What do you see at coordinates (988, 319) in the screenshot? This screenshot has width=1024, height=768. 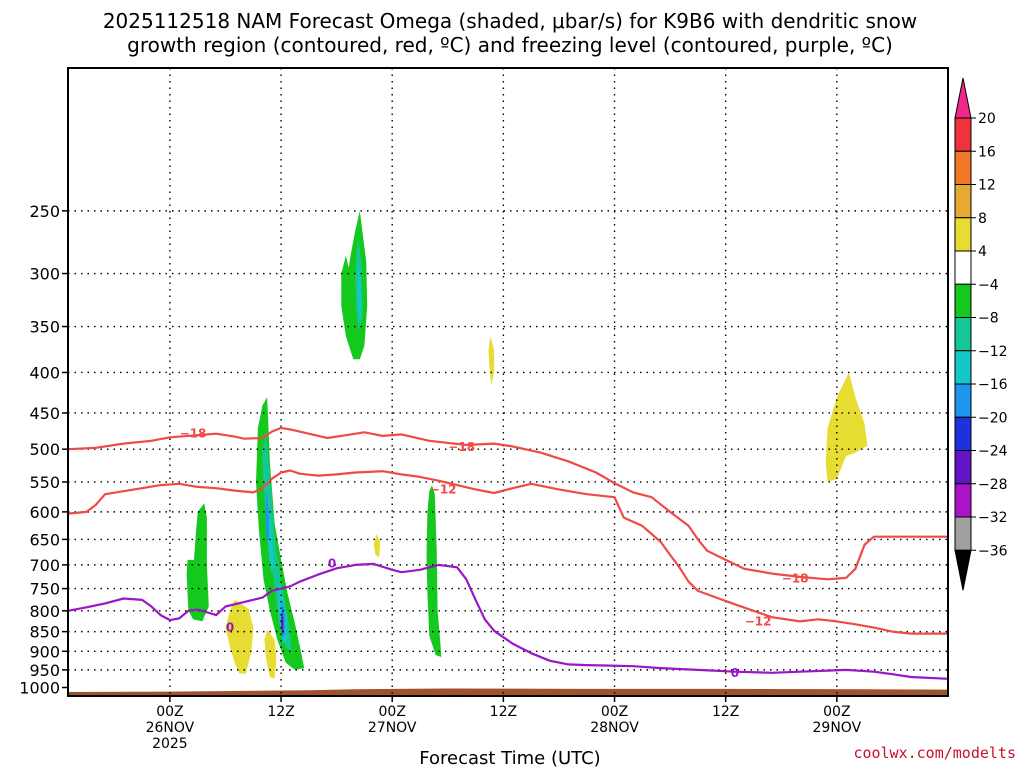 I see `colorbar-label: −8` at bounding box center [988, 319].